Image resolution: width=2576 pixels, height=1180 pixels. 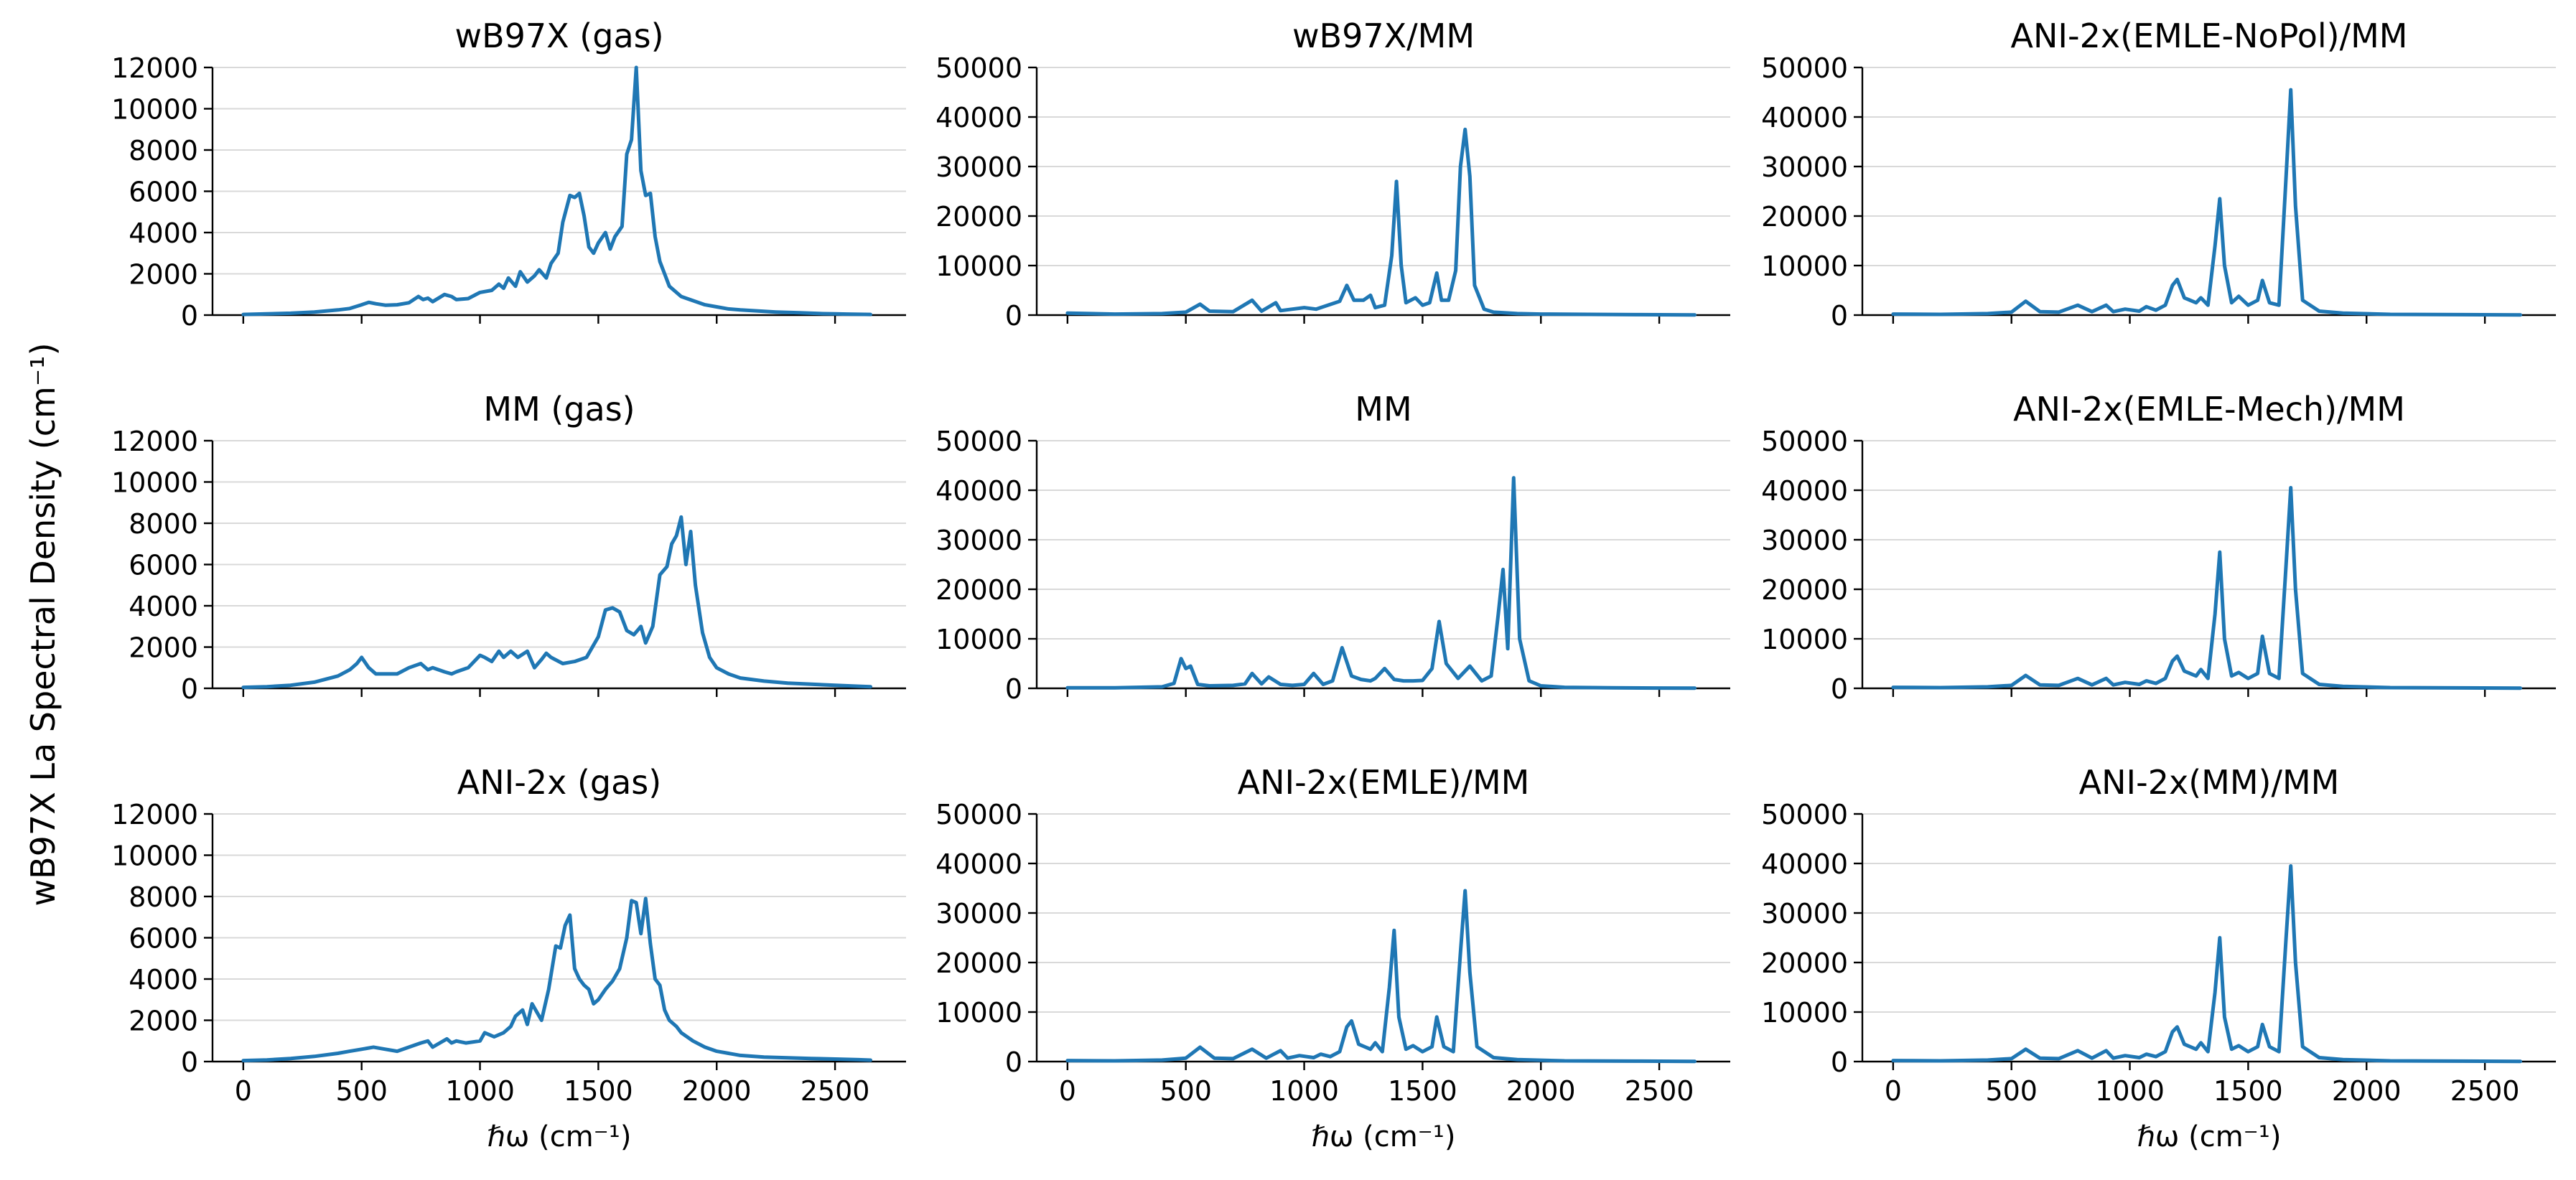 I want to click on subplot-2: 0 10000 20000 30000 40000 50000 wB97X/MM, so click(x=1332, y=175).